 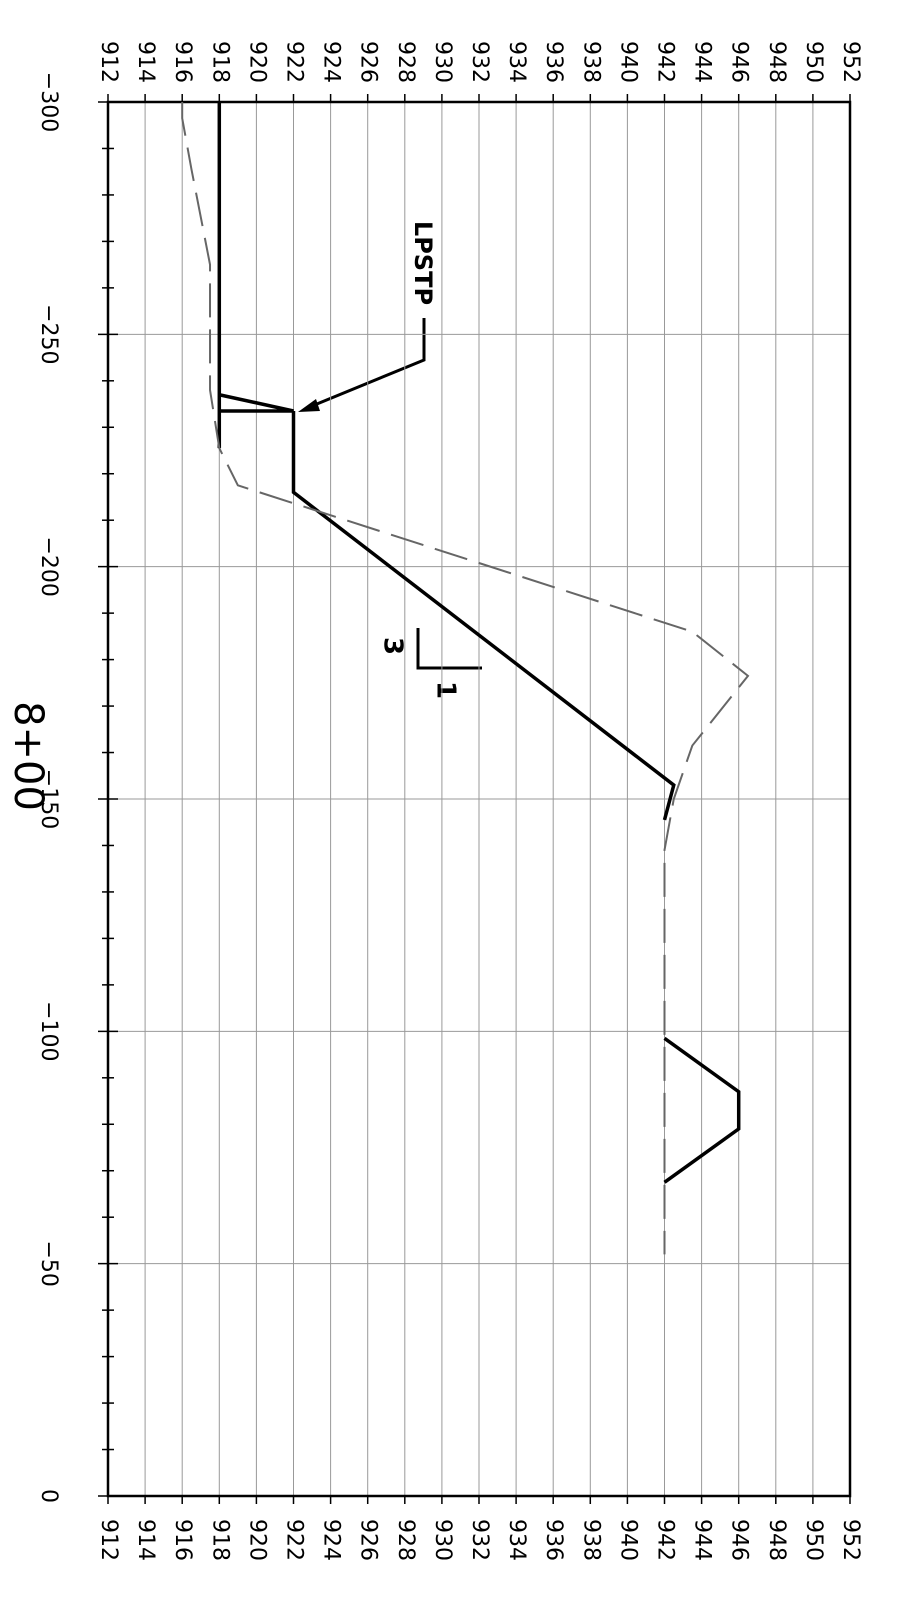 What do you see at coordinates (362, 365) in the screenshot?
I see `leader-arrow` at bounding box center [362, 365].